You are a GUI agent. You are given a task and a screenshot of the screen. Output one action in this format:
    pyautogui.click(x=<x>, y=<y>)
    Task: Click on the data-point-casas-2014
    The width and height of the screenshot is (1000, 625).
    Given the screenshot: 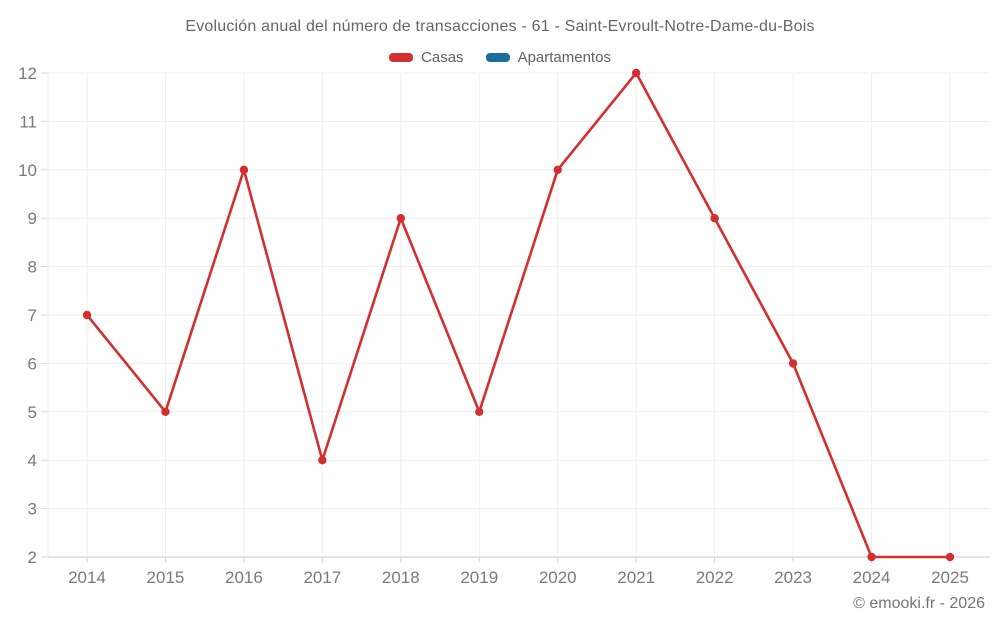 What is the action you would take?
    pyautogui.click(x=87, y=315)
    